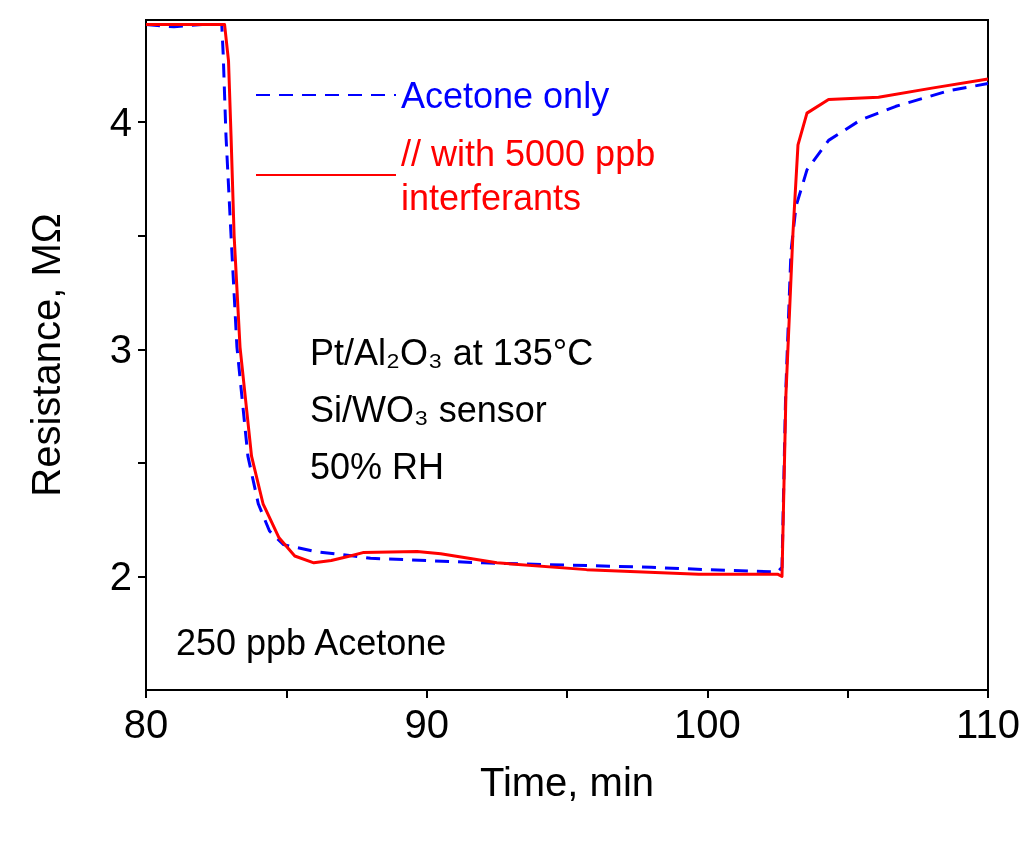 The height and width of the screenshot is (843, 1030). I want to click on y-tick-label: 2, so click(120, 576).